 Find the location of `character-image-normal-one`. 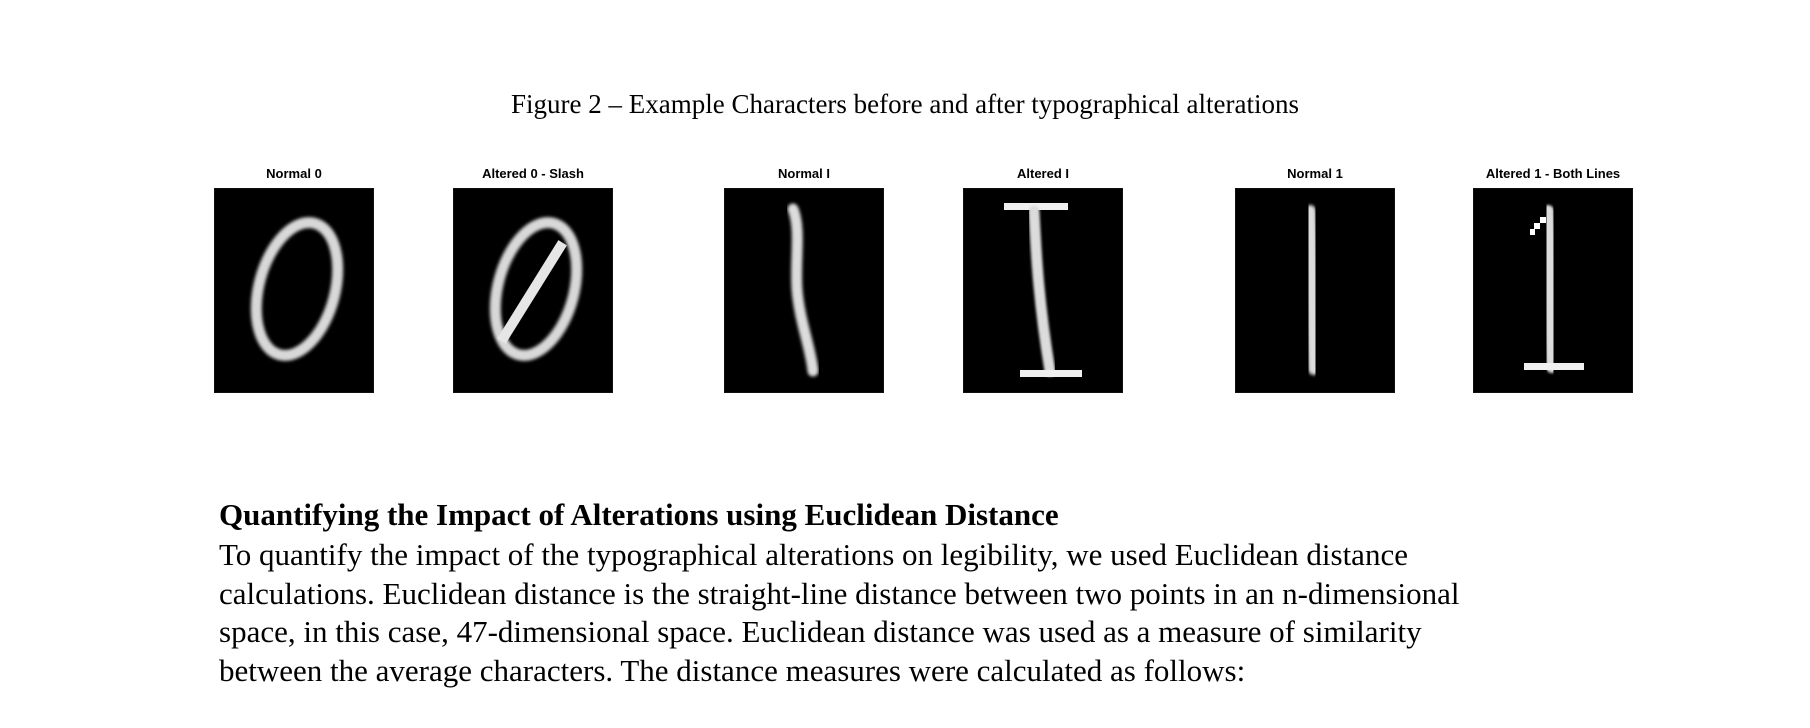

character-image-normal-one is located at coordinates (1315, 290).